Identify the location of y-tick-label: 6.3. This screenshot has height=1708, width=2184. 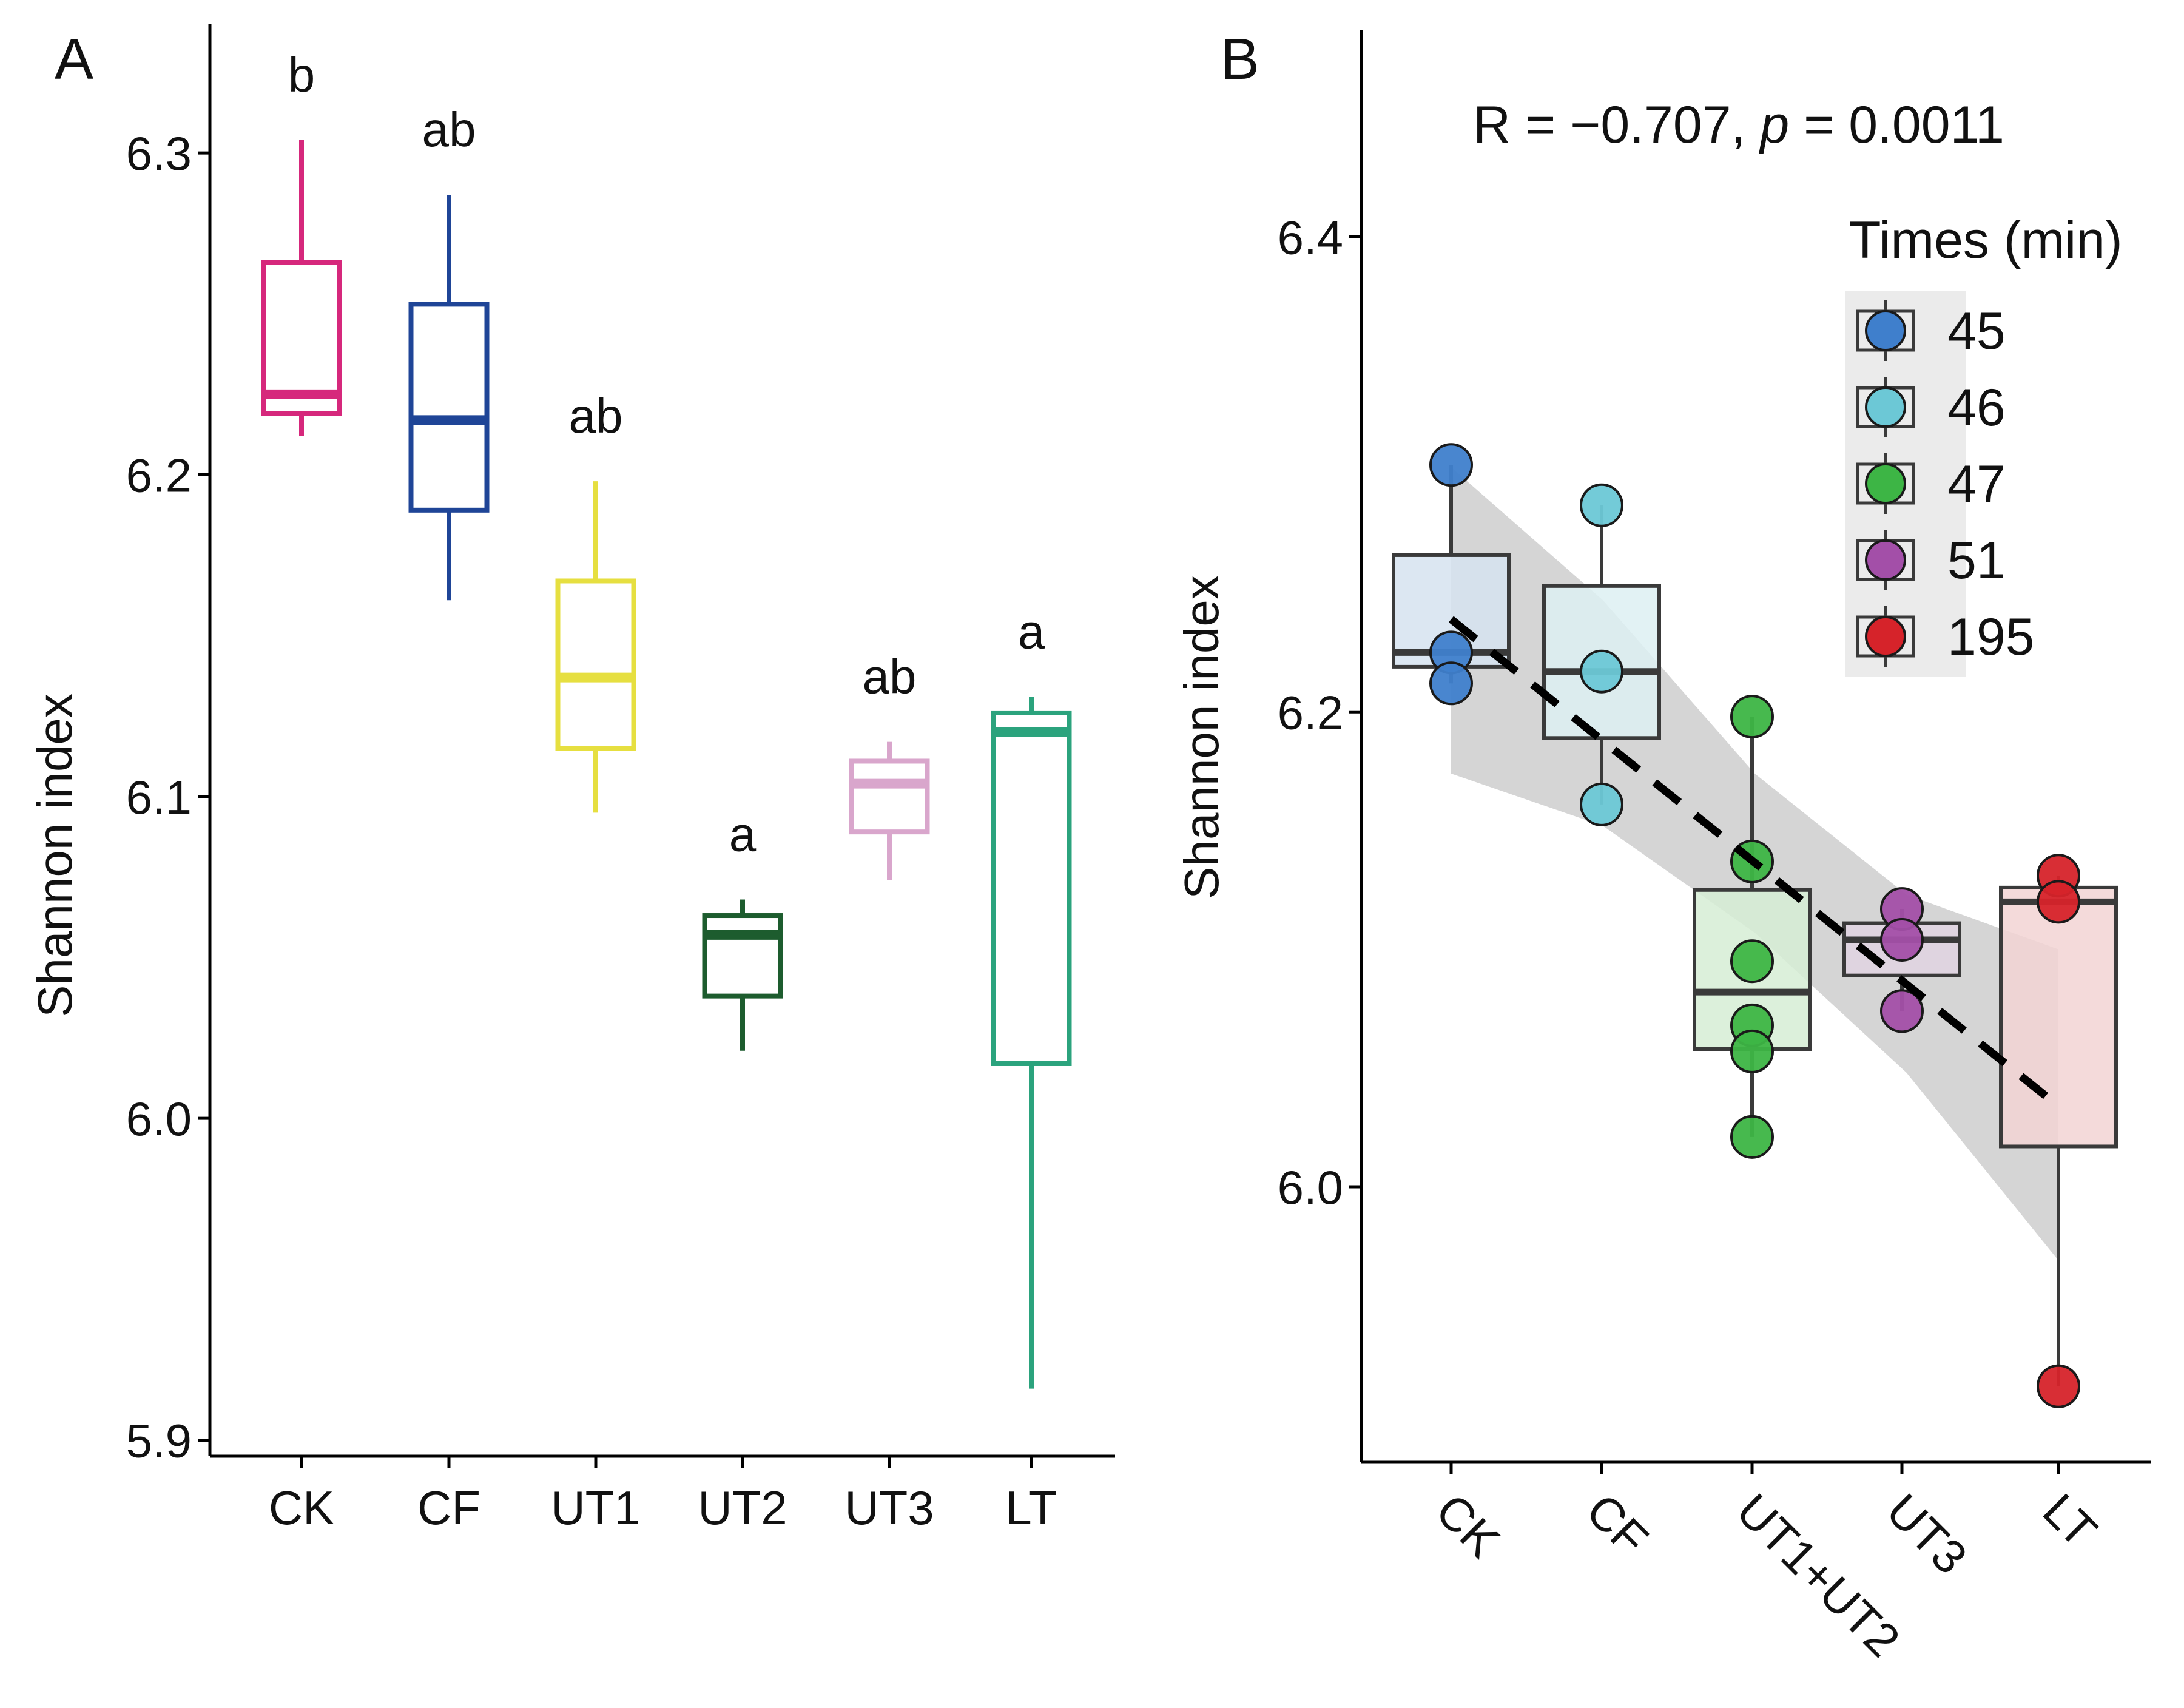
(159, 154).